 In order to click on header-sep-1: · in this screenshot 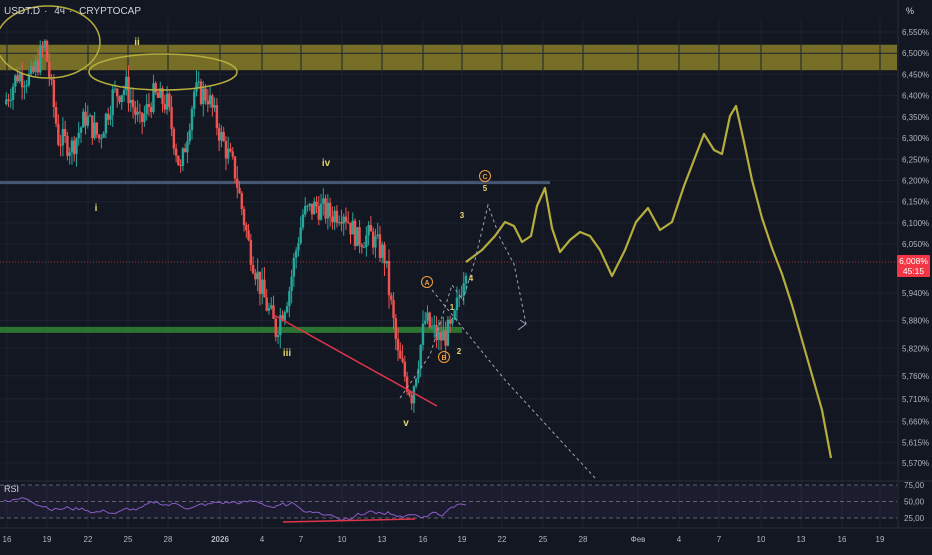, I will do `click(46, 11)`.